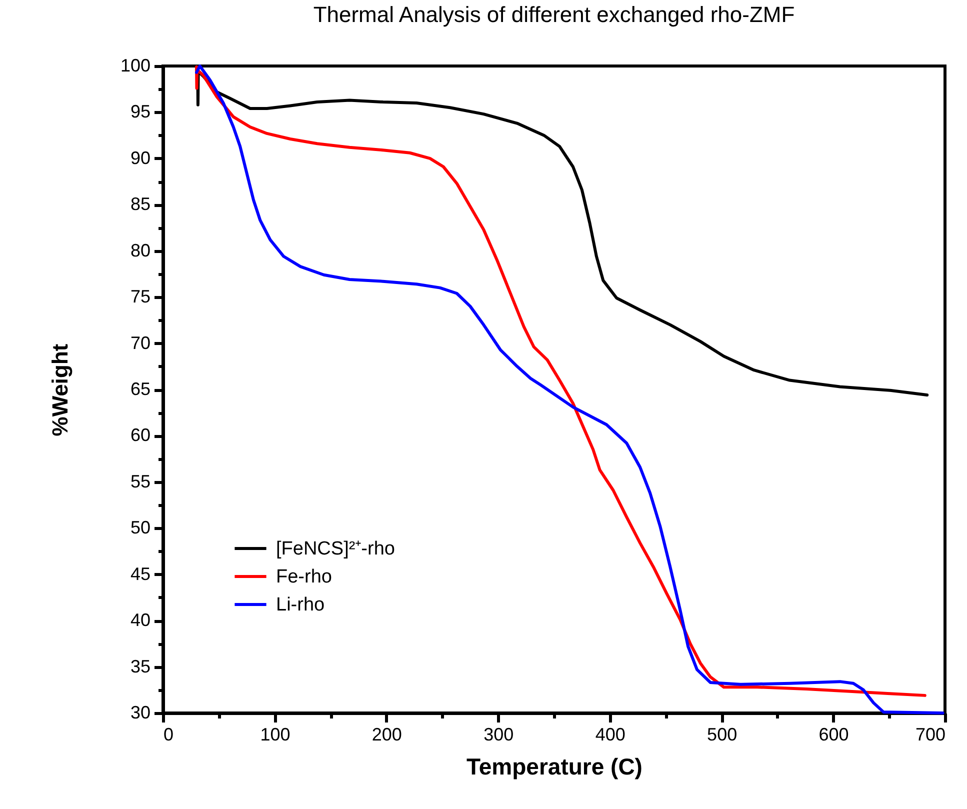 Image resolution: width=967 pixels, height=809 pixels. What do you see at coordinates (387, 734) in the screenshot?
I see `x-tick-label: 200` at bounding box center [387, 734].